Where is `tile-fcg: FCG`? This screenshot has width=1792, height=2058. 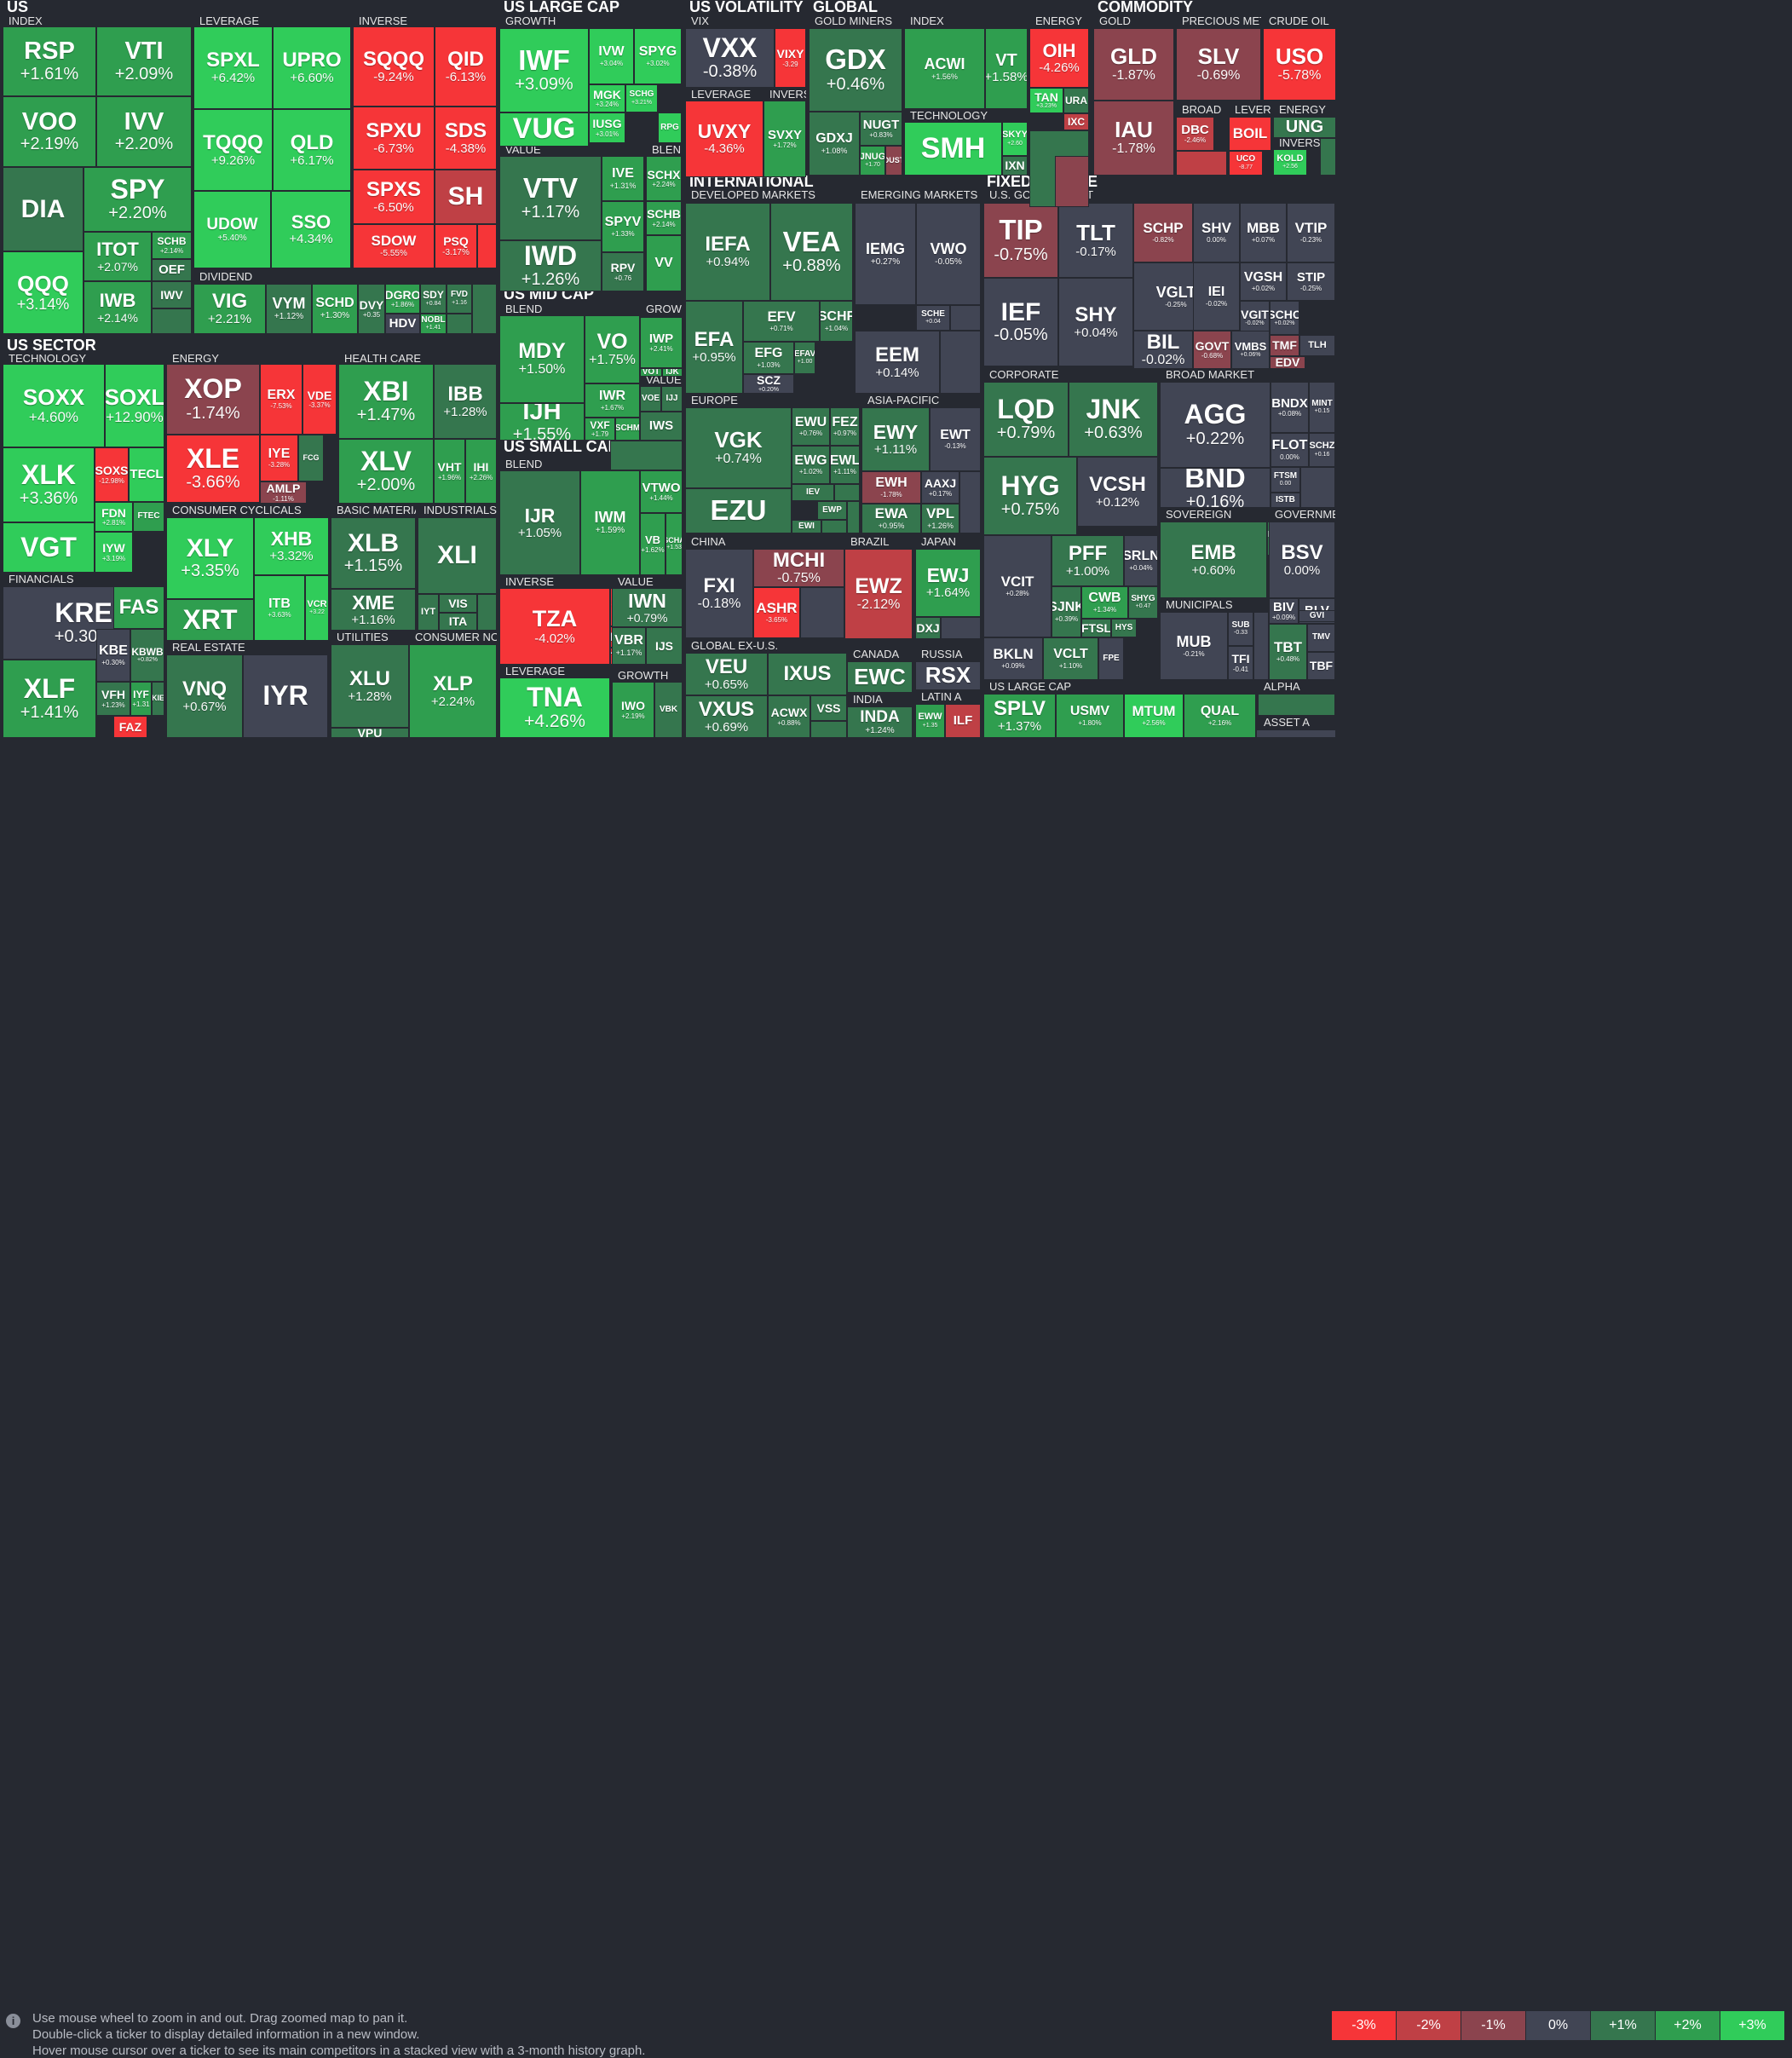 tile-fcg: FCG is located at coordinates (311, 458).